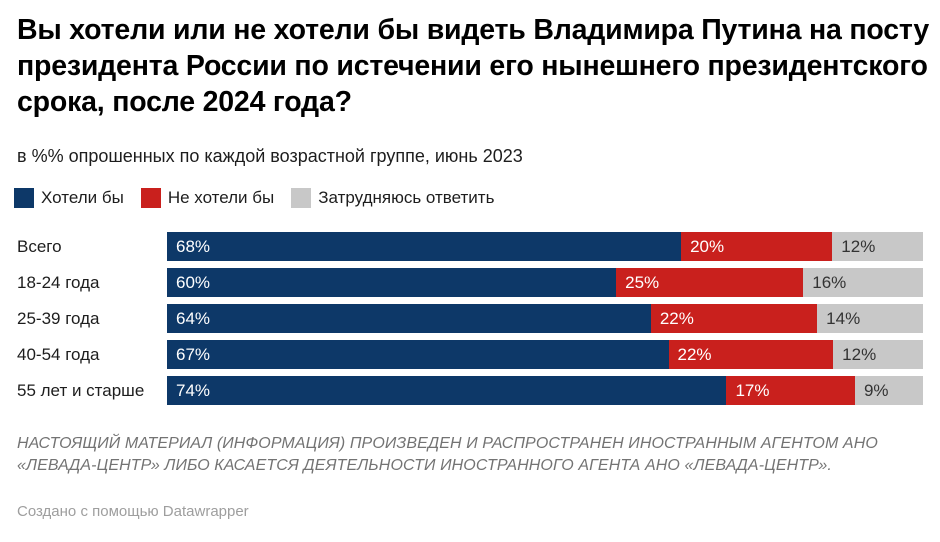 The height and width of the screenshot is (542, 940). I want to click on datawrapper-credit: Создано с помощью Datawrapper, so click(133, 511).